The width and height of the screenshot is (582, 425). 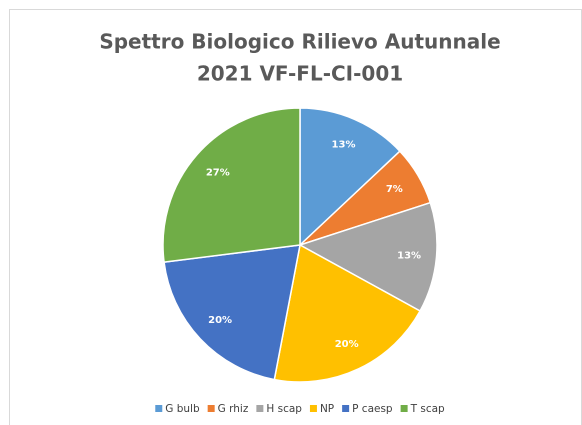 I want to click on data-label: 7%, so click(x=394, y=189).